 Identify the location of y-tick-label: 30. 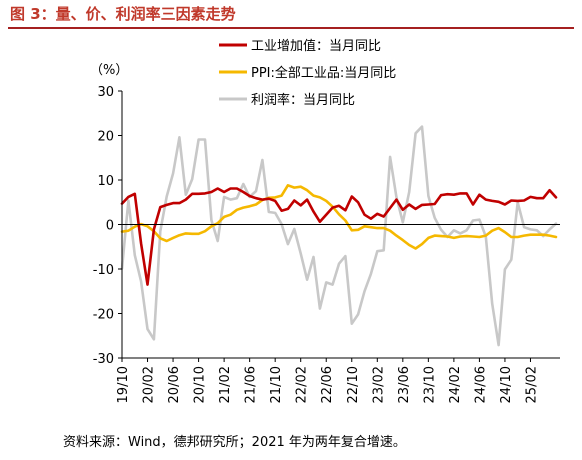
(105, 92).